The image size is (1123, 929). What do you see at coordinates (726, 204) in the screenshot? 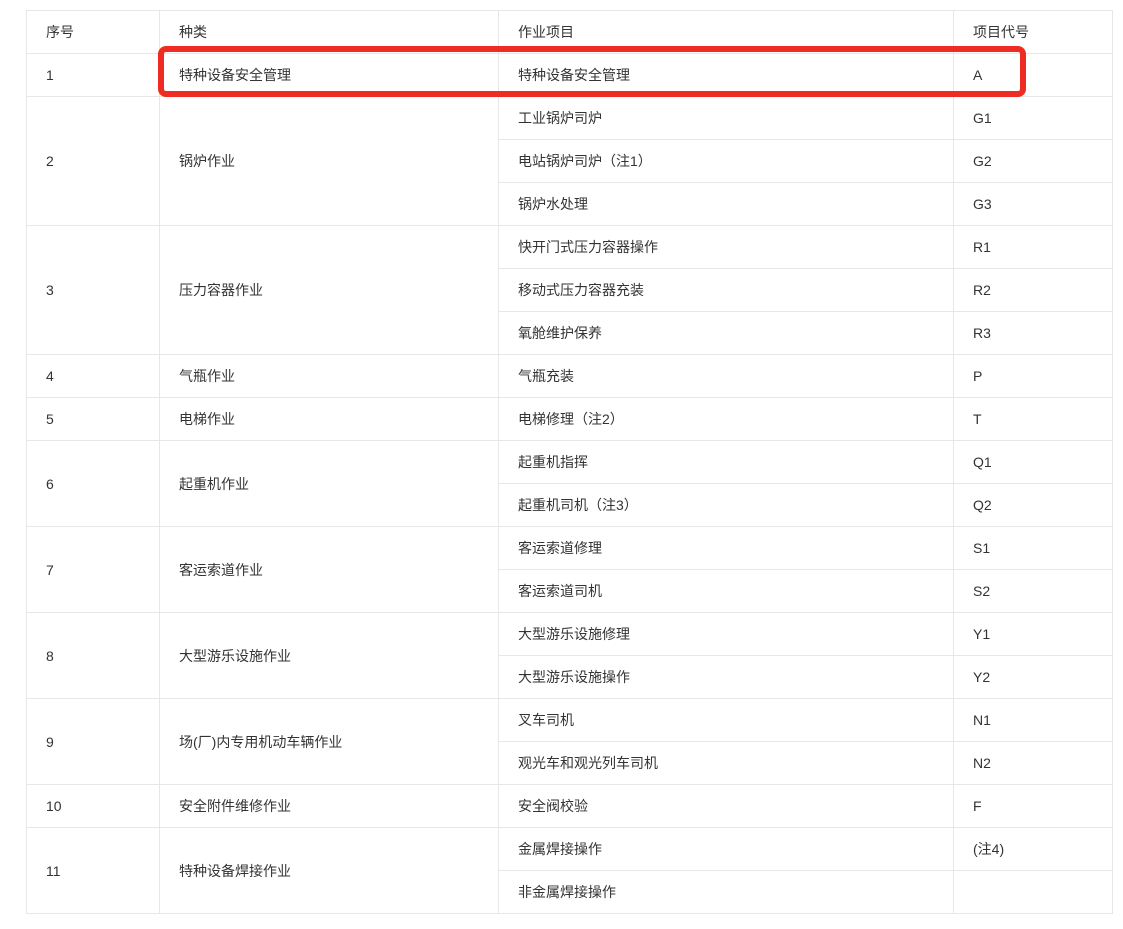
I see `project-cell: 锅炉水处理` at bounding box center [726, 204].